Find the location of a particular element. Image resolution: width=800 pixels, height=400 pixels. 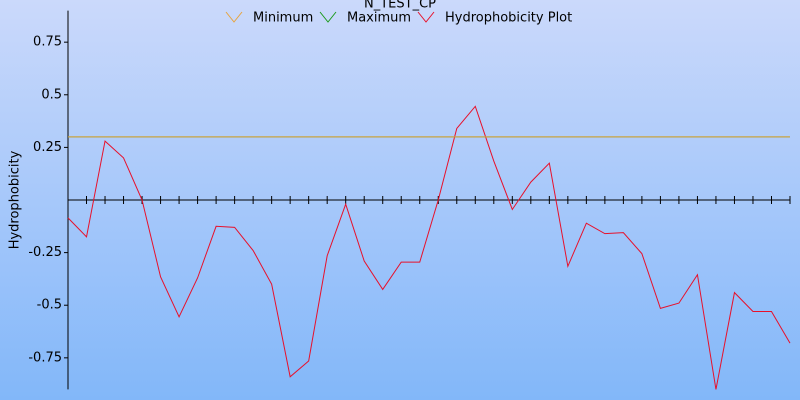

y-tick-label: 0.75 is located at coordinates (47, 42).